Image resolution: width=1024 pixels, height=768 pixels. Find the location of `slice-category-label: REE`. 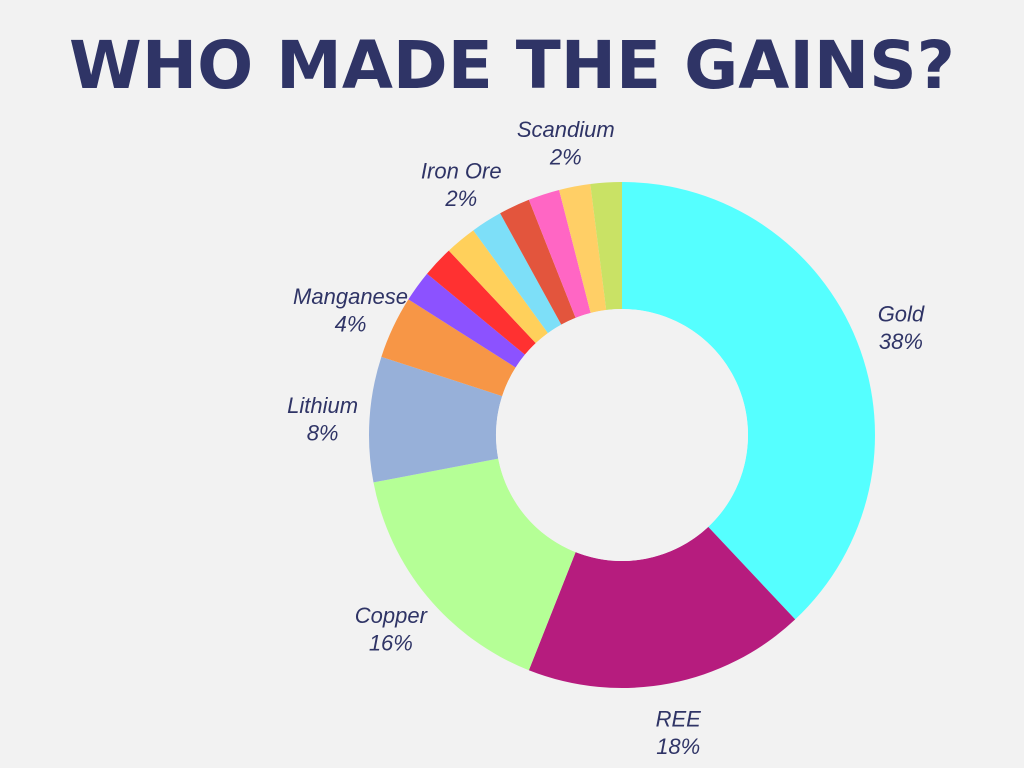

slice-category-label: REE is located at coordinates (679, 718).